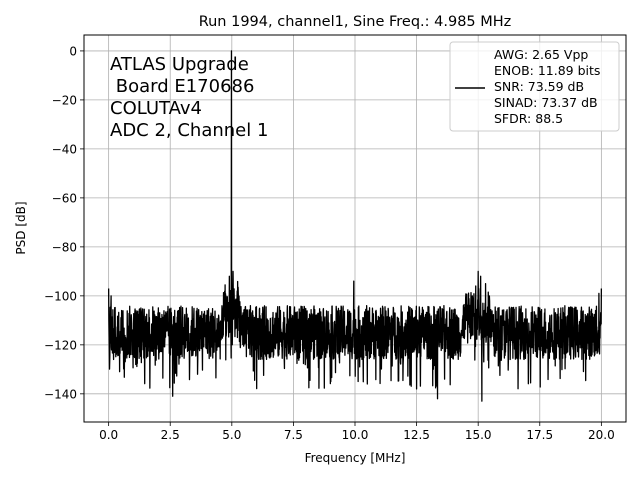 Image resolution: width=640 pixels, height=484 pixels. I want to click on legend-box, so click(534, 86).